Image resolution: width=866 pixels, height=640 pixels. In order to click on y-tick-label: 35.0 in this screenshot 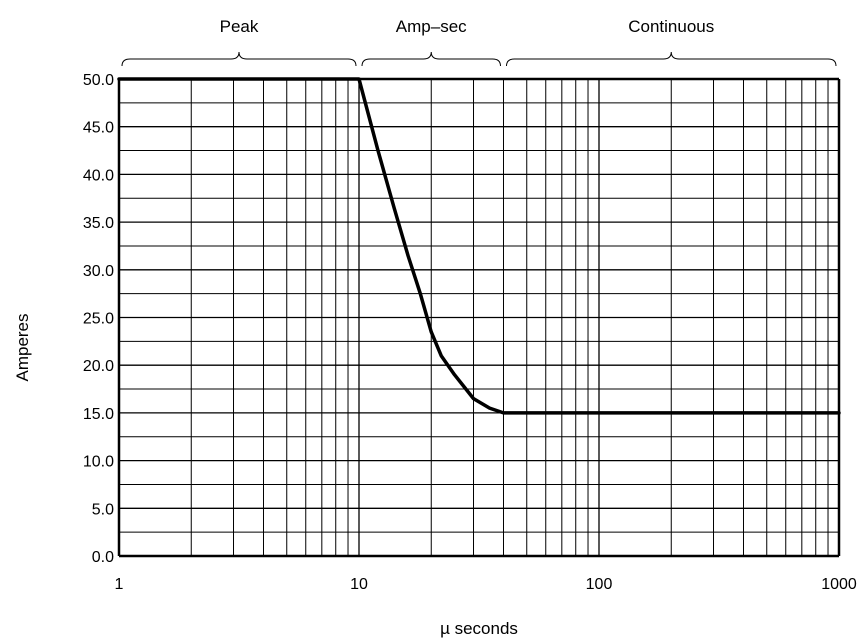, I will do `click(98, 223)`.